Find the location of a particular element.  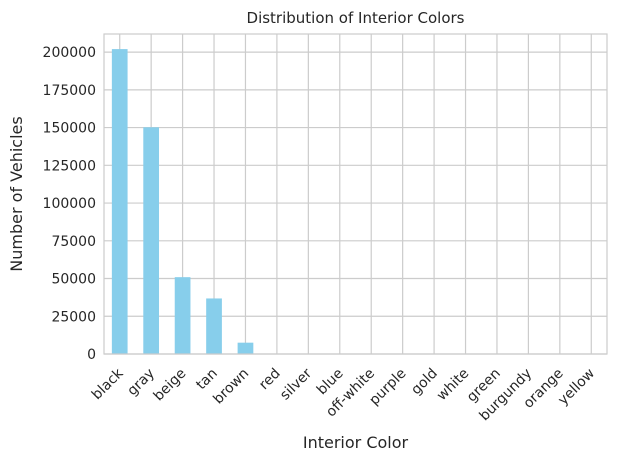

y-tick-label: 200000 is located at coordinates (69, 53).